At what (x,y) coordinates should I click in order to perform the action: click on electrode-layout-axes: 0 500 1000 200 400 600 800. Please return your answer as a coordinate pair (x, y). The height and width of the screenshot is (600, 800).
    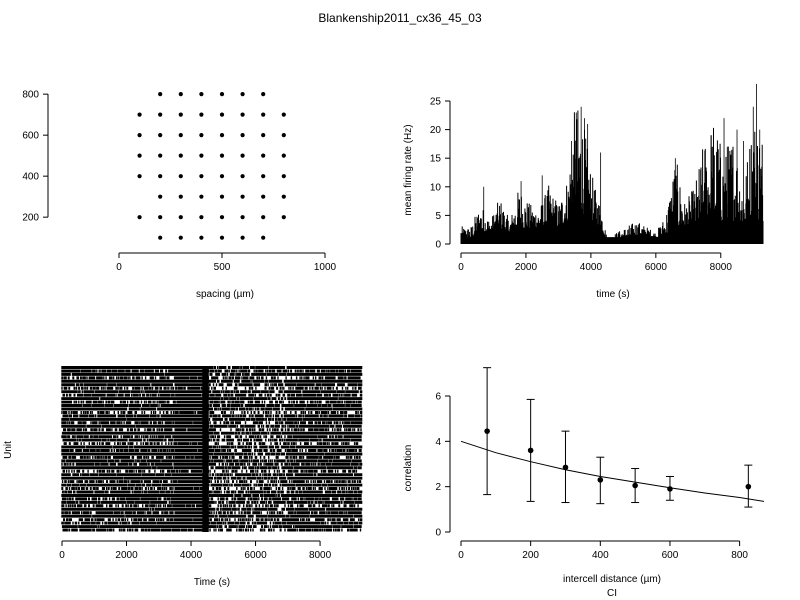
    Looking at the image, I should click on (179, 181).